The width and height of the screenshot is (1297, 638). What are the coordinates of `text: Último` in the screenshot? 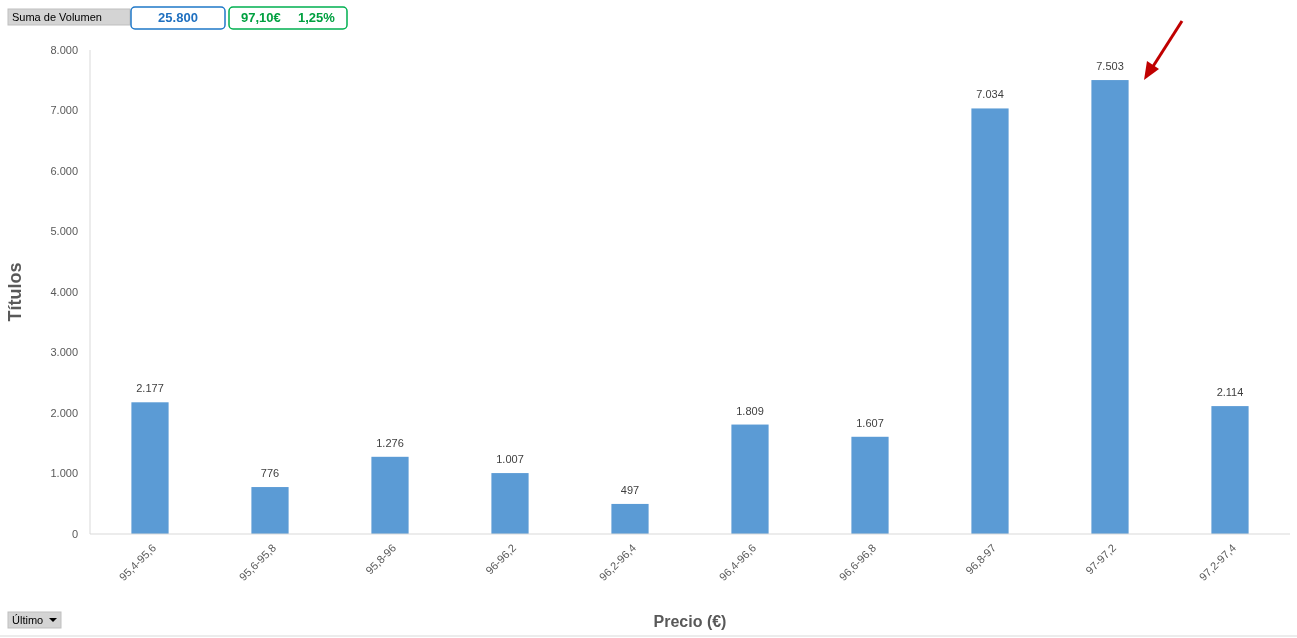 It's located at (28, 620).